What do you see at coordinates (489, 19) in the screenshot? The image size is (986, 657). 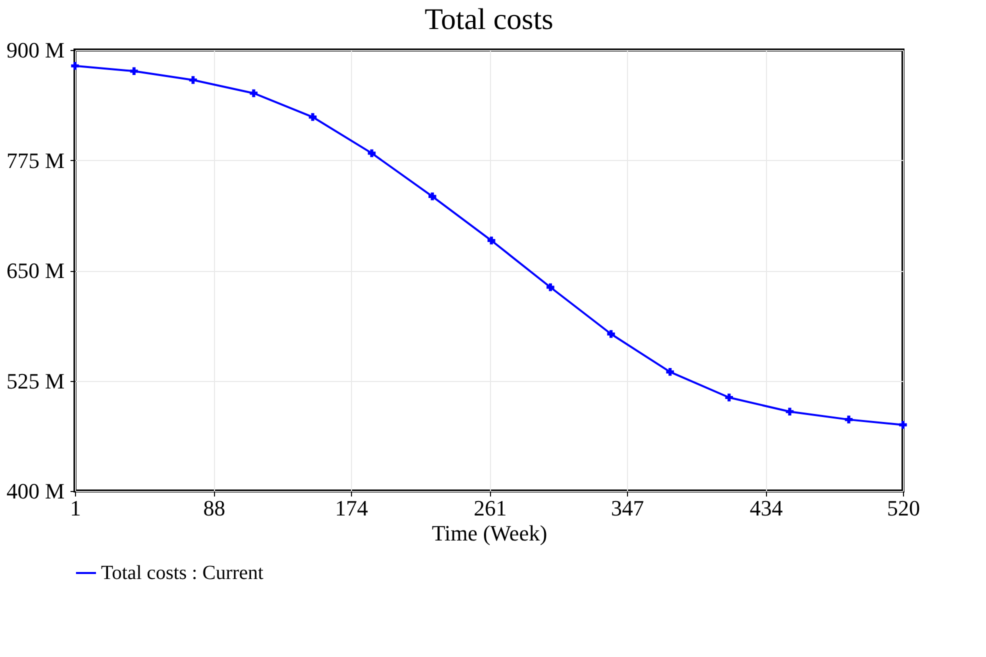 I see `chart-title: Total costs` at bounding box center [489, 19].